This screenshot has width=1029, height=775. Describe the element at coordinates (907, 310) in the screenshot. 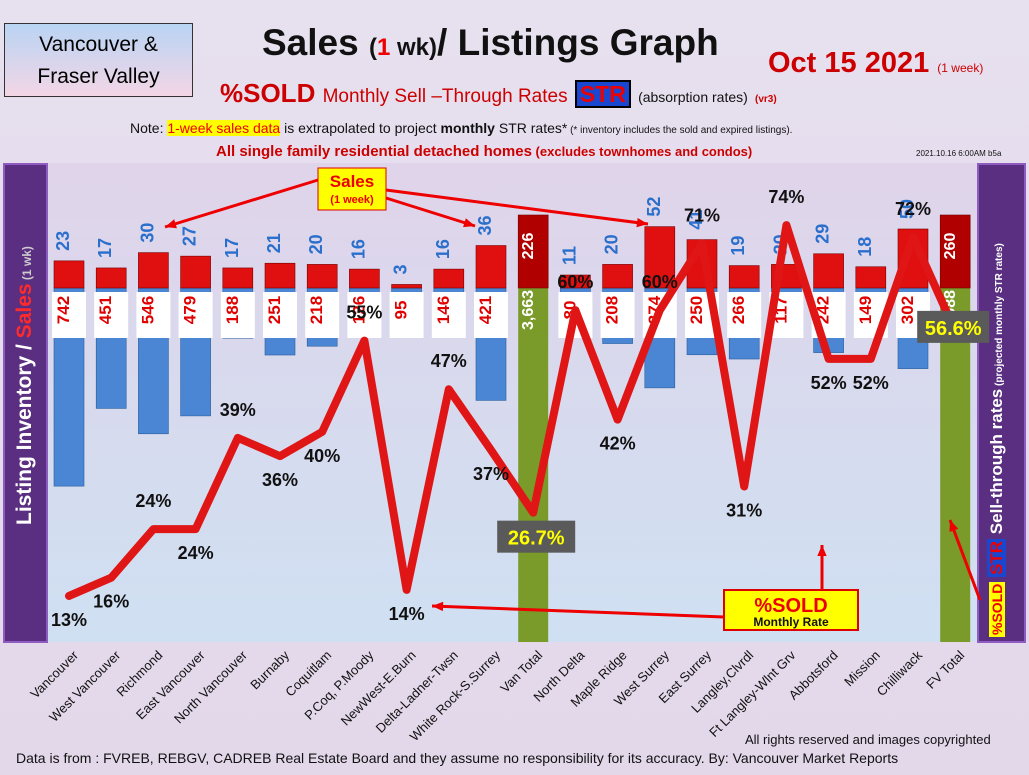

I see `inventory-value-label: 302` at that location.